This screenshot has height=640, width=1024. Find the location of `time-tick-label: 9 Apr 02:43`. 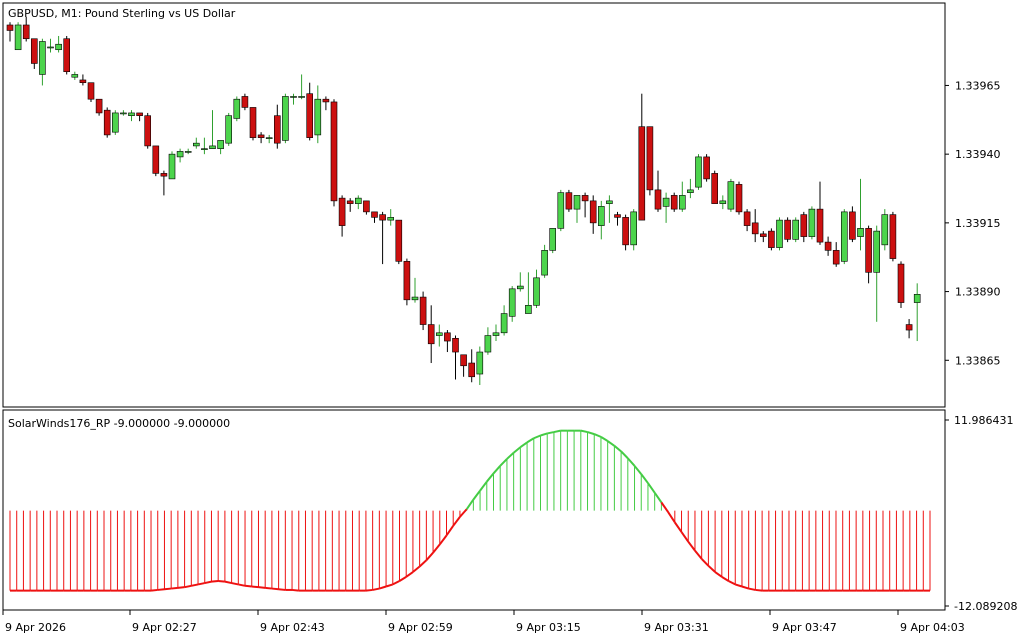

time-tick-label: 9 Apr 02:43 is located at coordinates (292, 627).